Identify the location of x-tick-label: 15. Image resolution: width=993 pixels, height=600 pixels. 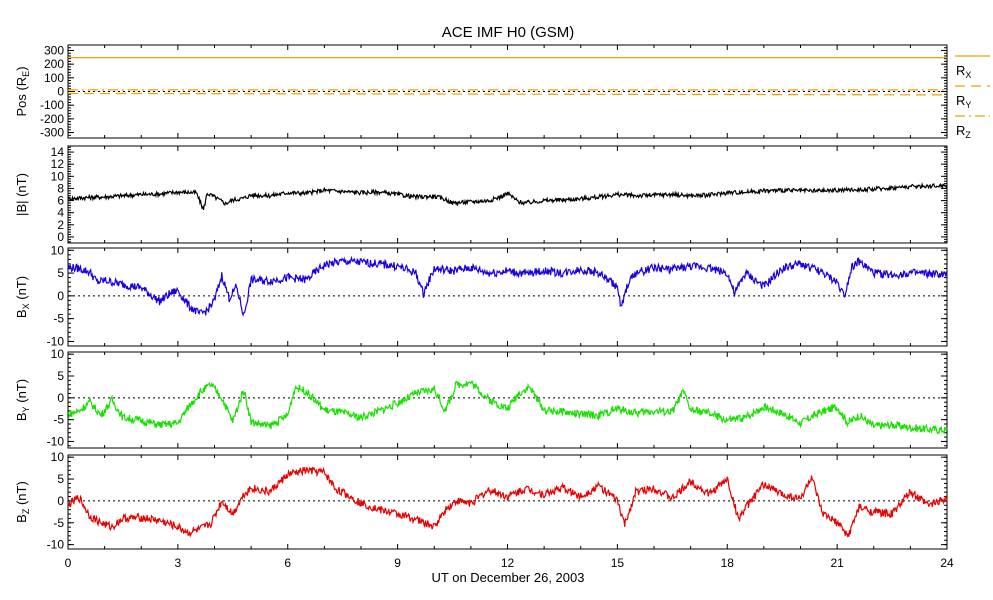
(618, 563).